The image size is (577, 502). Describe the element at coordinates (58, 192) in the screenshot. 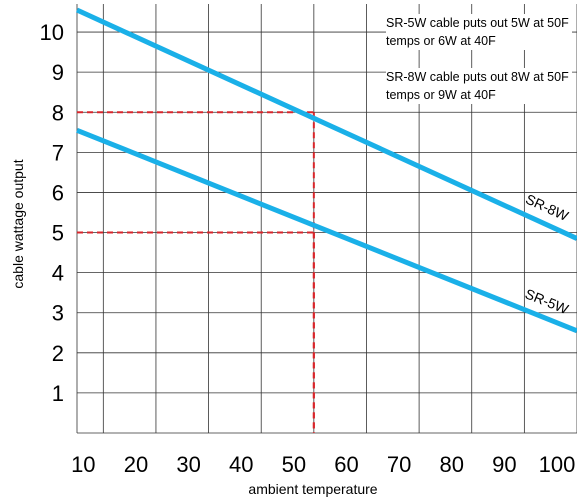

I see `y-tick-label: 6` at that location.